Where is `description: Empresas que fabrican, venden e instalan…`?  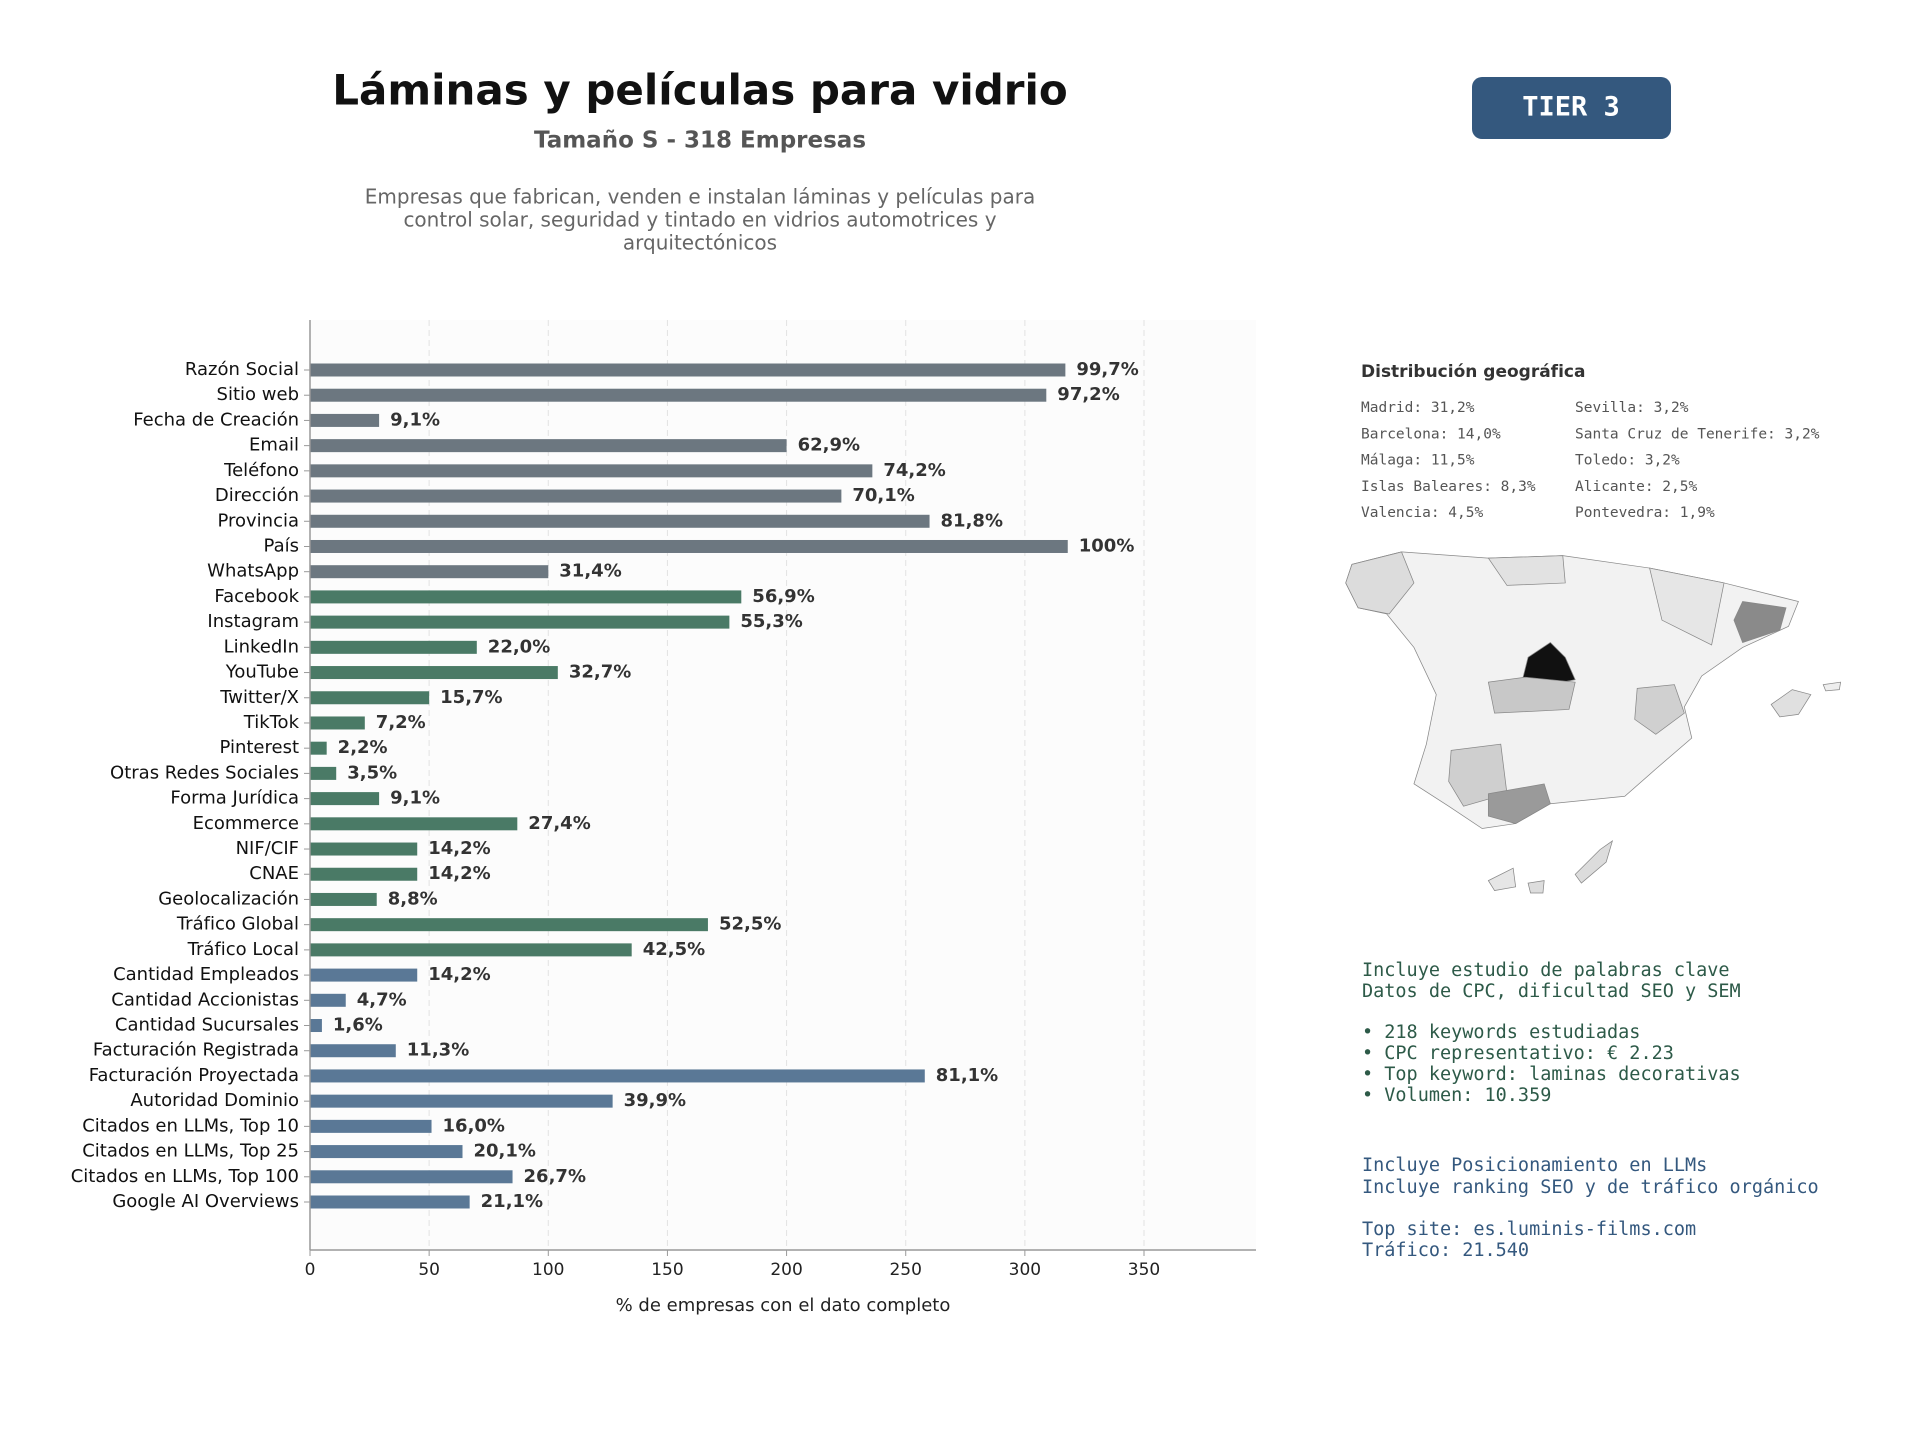
description: Empresas que fabrican, venden e instalan… is located at coordinates (700, 197).